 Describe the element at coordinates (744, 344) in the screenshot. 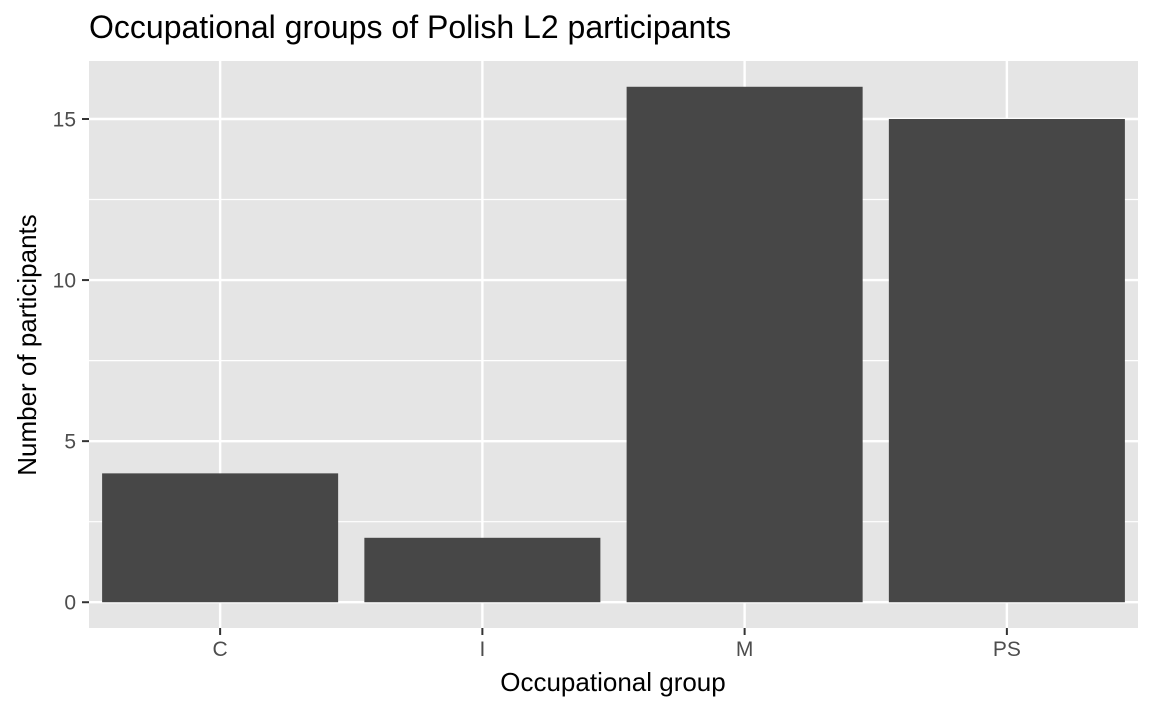

I see `bar-m` at that location.